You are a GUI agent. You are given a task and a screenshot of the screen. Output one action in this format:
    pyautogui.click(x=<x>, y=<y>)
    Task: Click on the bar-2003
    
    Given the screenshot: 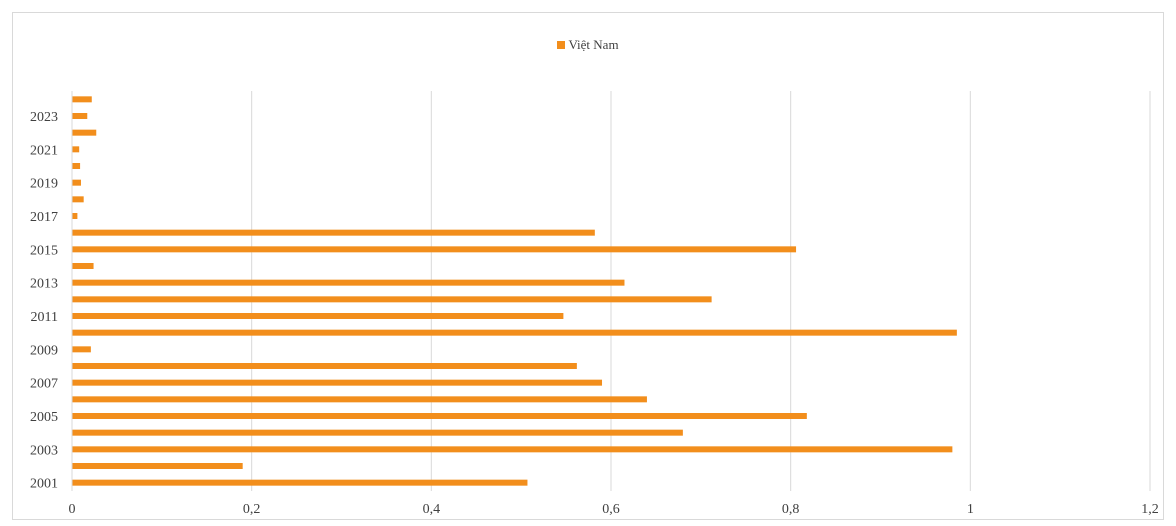 What is the action you would take?
    pyautogui.click(x=512, y=449)
    